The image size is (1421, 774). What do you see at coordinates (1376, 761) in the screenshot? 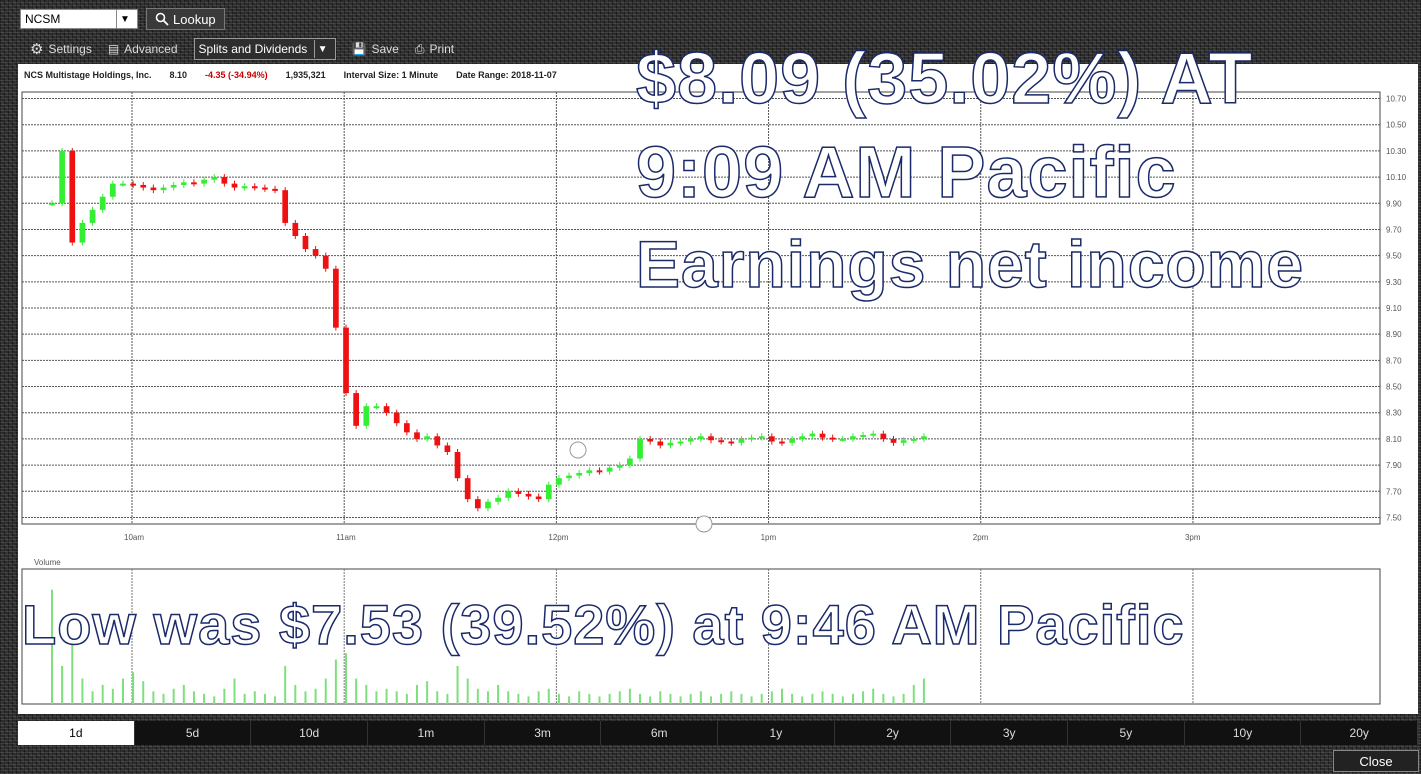
I see `close-button: Close` at bounding box center [1376, 761].